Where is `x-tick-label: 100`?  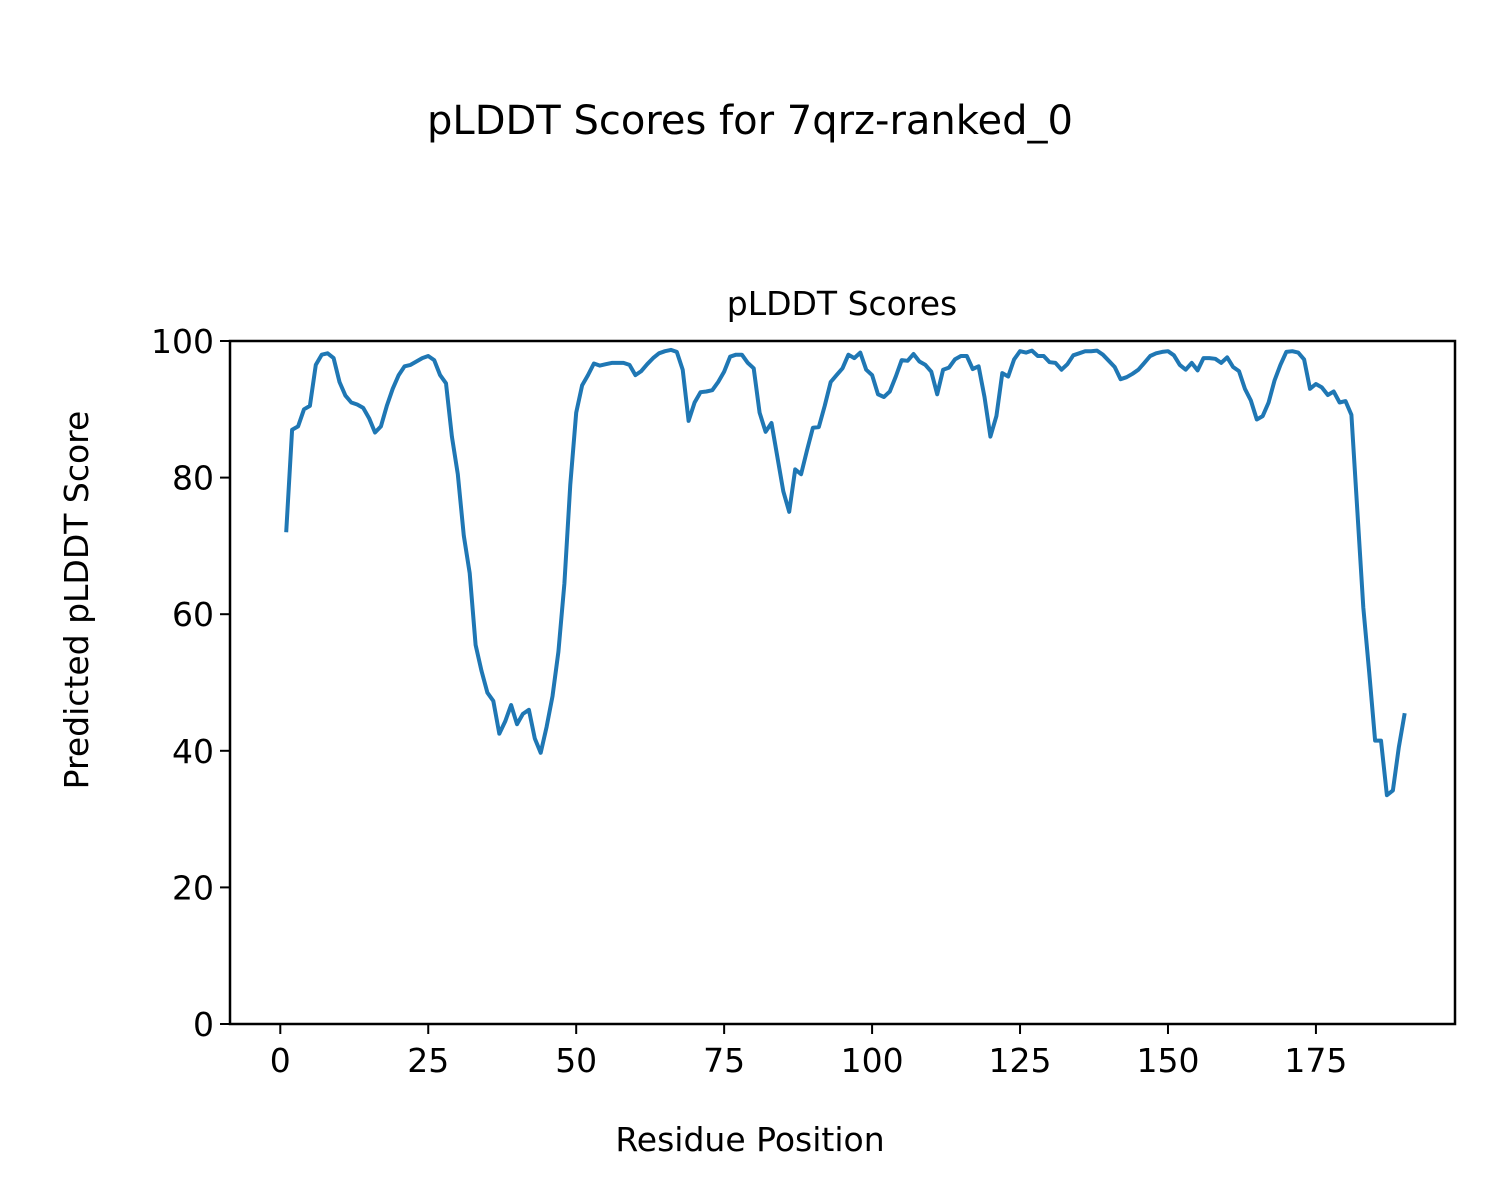
x-tick-label: 100 is located at coordinates (872, 1060).